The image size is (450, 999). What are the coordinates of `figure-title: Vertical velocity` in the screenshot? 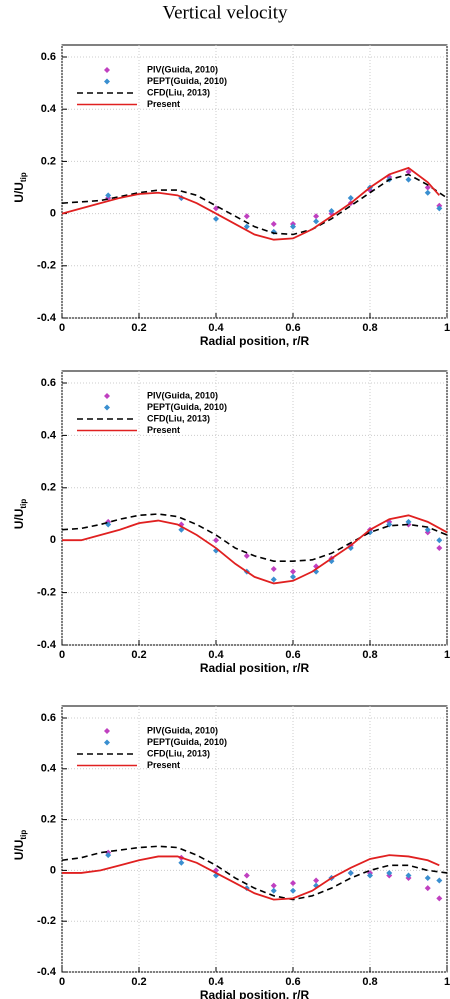 It's located at (225, 12).